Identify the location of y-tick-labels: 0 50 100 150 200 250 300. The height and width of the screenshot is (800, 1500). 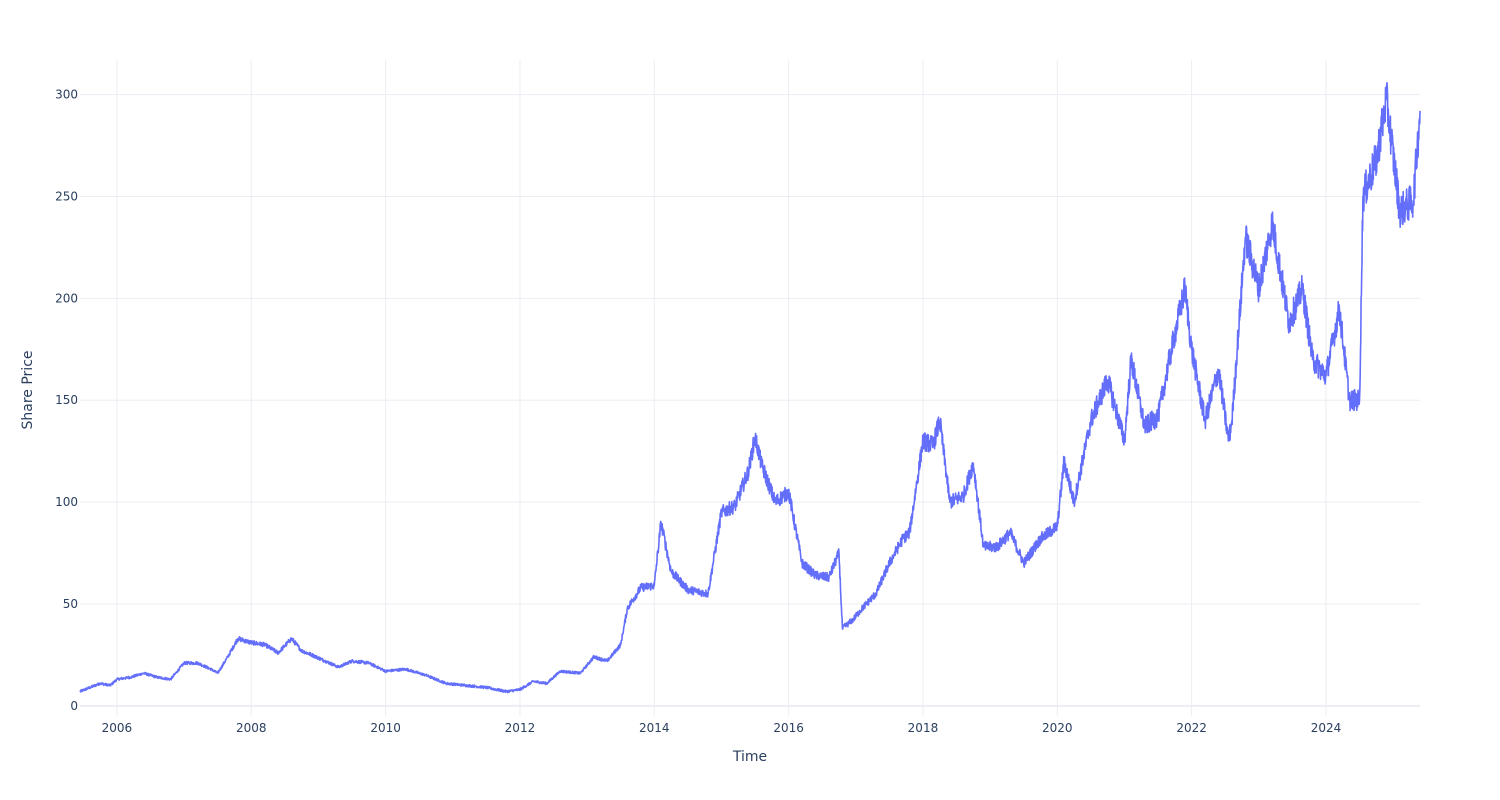
(66, 400).